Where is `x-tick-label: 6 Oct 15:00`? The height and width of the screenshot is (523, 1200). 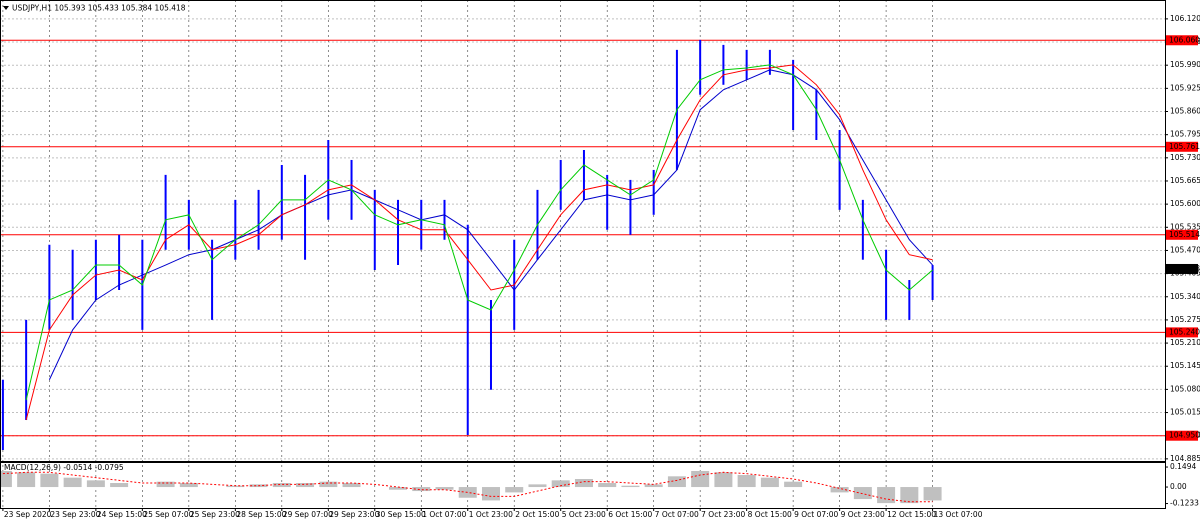 x-tick-label: 6 Oct 15:00 is located at coordinates (630, 514).